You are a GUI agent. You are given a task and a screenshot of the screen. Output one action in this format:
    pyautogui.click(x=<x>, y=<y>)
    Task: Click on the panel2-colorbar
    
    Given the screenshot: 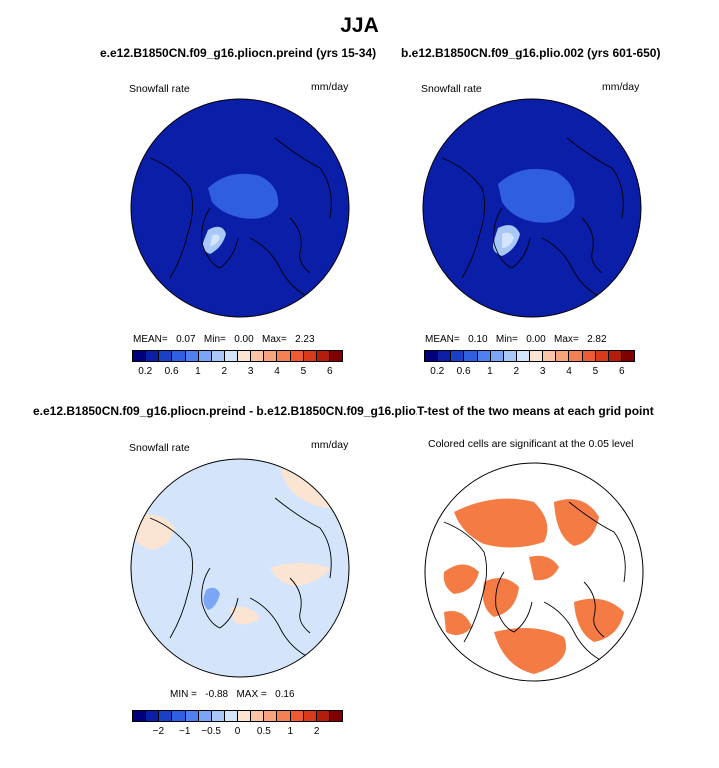 What is the action you would take?
    pyautogui.click(x=529, y=356)
    